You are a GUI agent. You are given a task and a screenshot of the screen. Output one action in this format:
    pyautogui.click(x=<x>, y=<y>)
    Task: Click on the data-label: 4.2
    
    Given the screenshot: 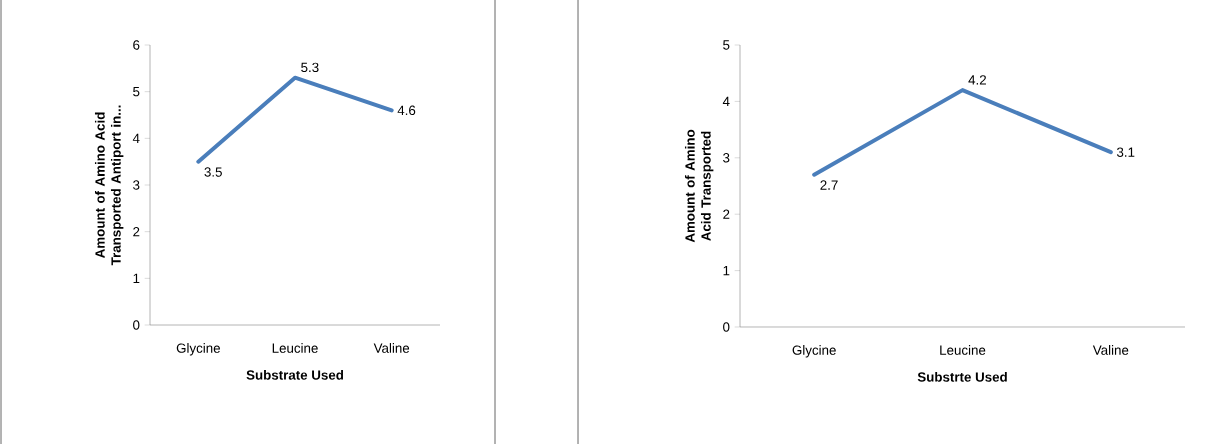 What is the action you would take?
    pyautogui.click(x=977, y=80)
    